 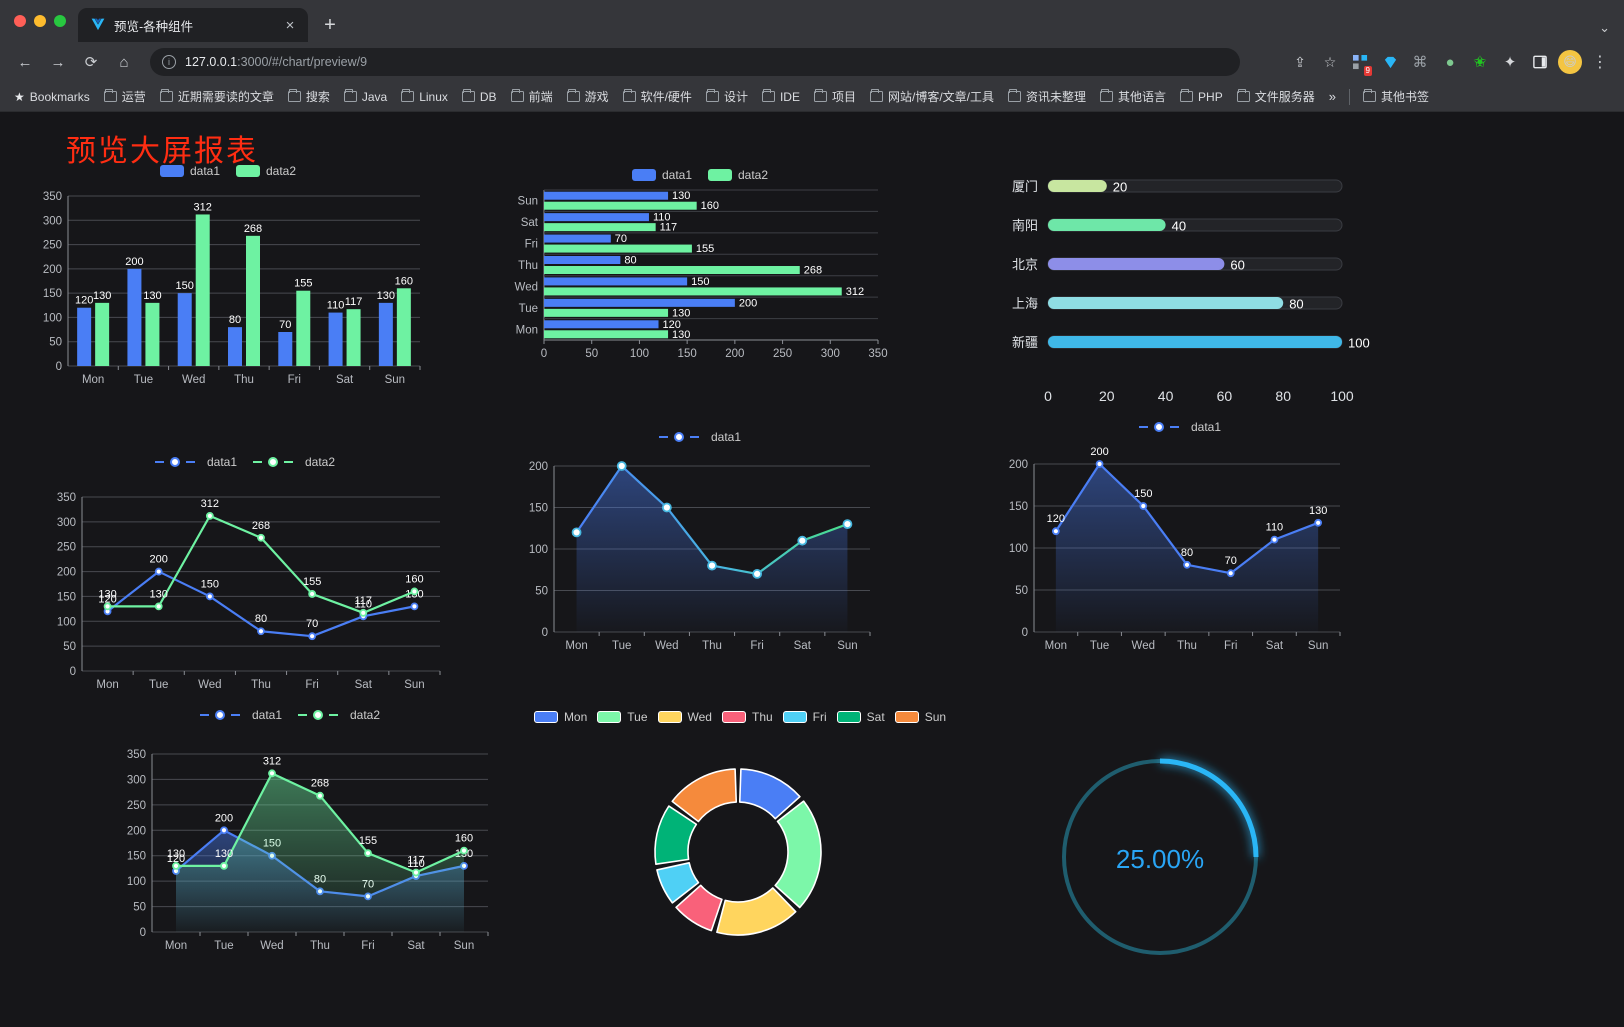 I want to click on bookmark-item-6: DB, so click(x=479, y=97).